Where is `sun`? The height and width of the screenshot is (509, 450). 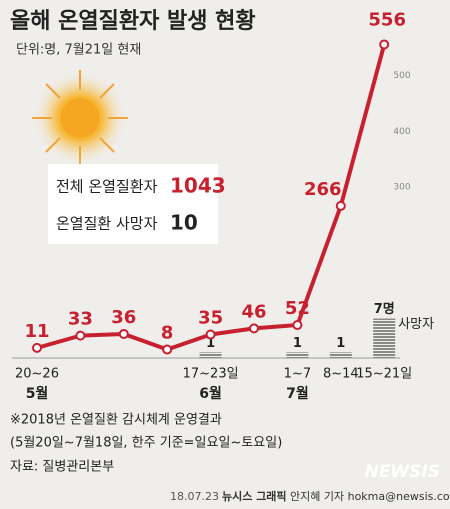 sun is located at coordinates (80, 118).